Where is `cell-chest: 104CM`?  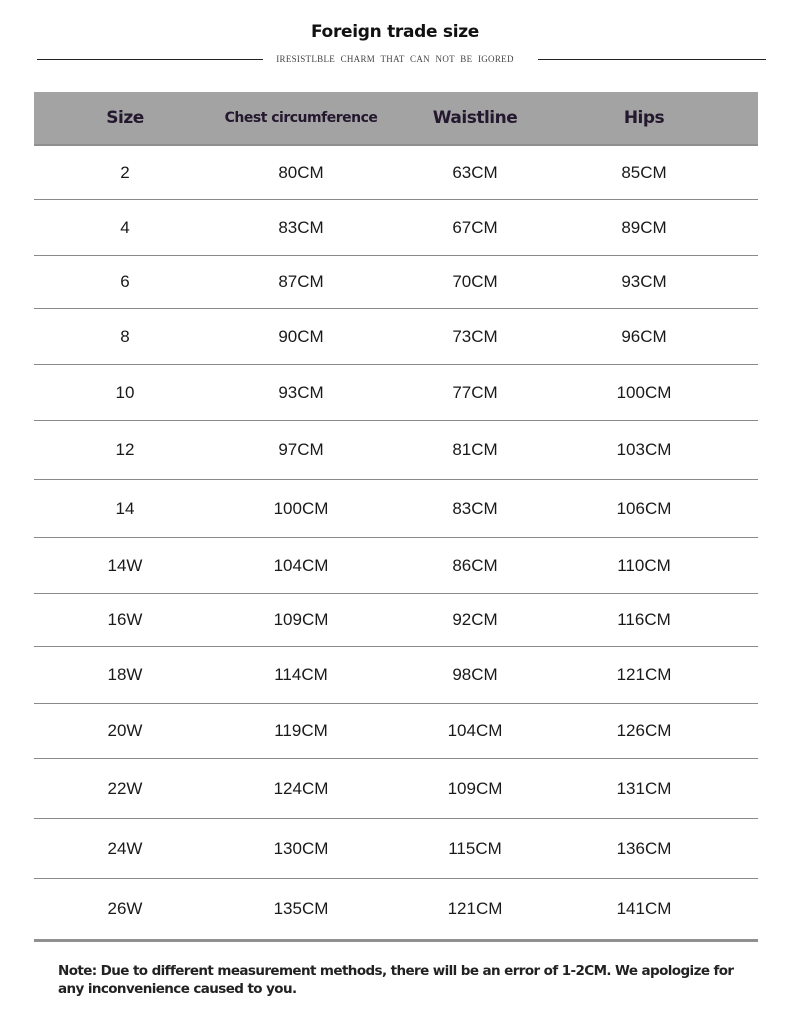 cell-chest: 104CM is located at coordinates (301, 565).